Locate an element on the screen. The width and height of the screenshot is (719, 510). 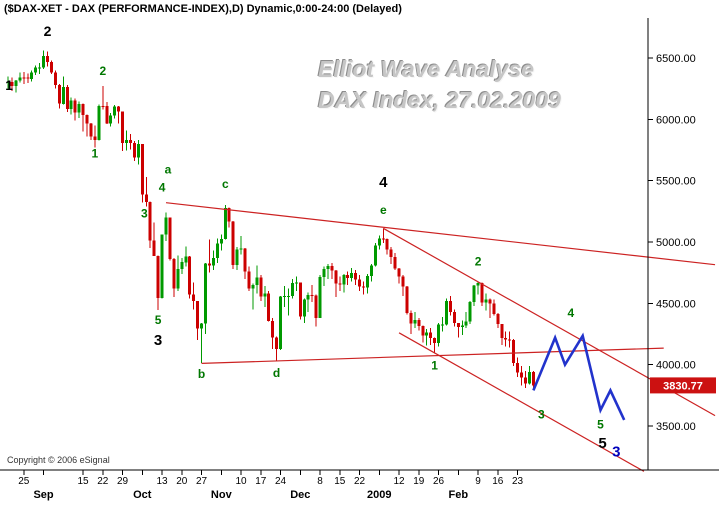
copyright-notice: Copyright © 2006 eSignal is located at coordinates (58, 460).